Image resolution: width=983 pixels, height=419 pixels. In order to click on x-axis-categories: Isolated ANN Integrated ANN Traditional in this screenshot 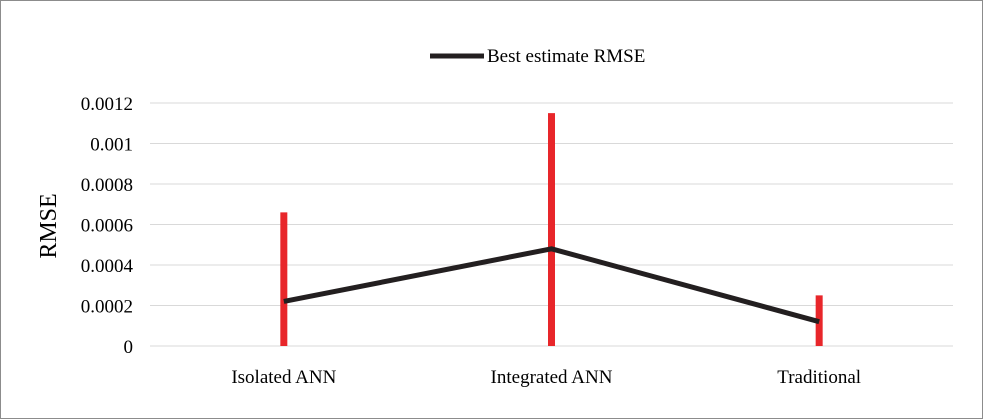, I will do `click(546, 377)`.